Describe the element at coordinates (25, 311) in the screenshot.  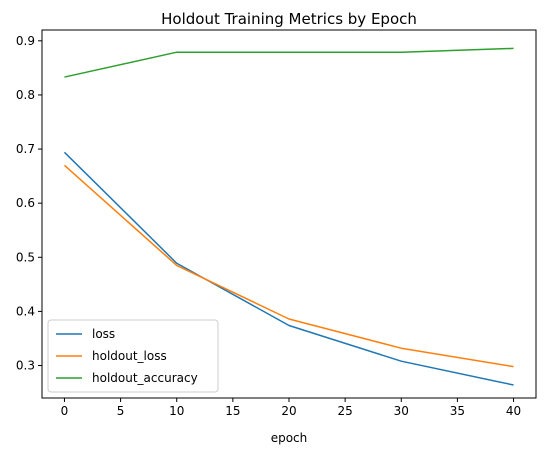
I see `y-tick-label: 0.4` at that location.